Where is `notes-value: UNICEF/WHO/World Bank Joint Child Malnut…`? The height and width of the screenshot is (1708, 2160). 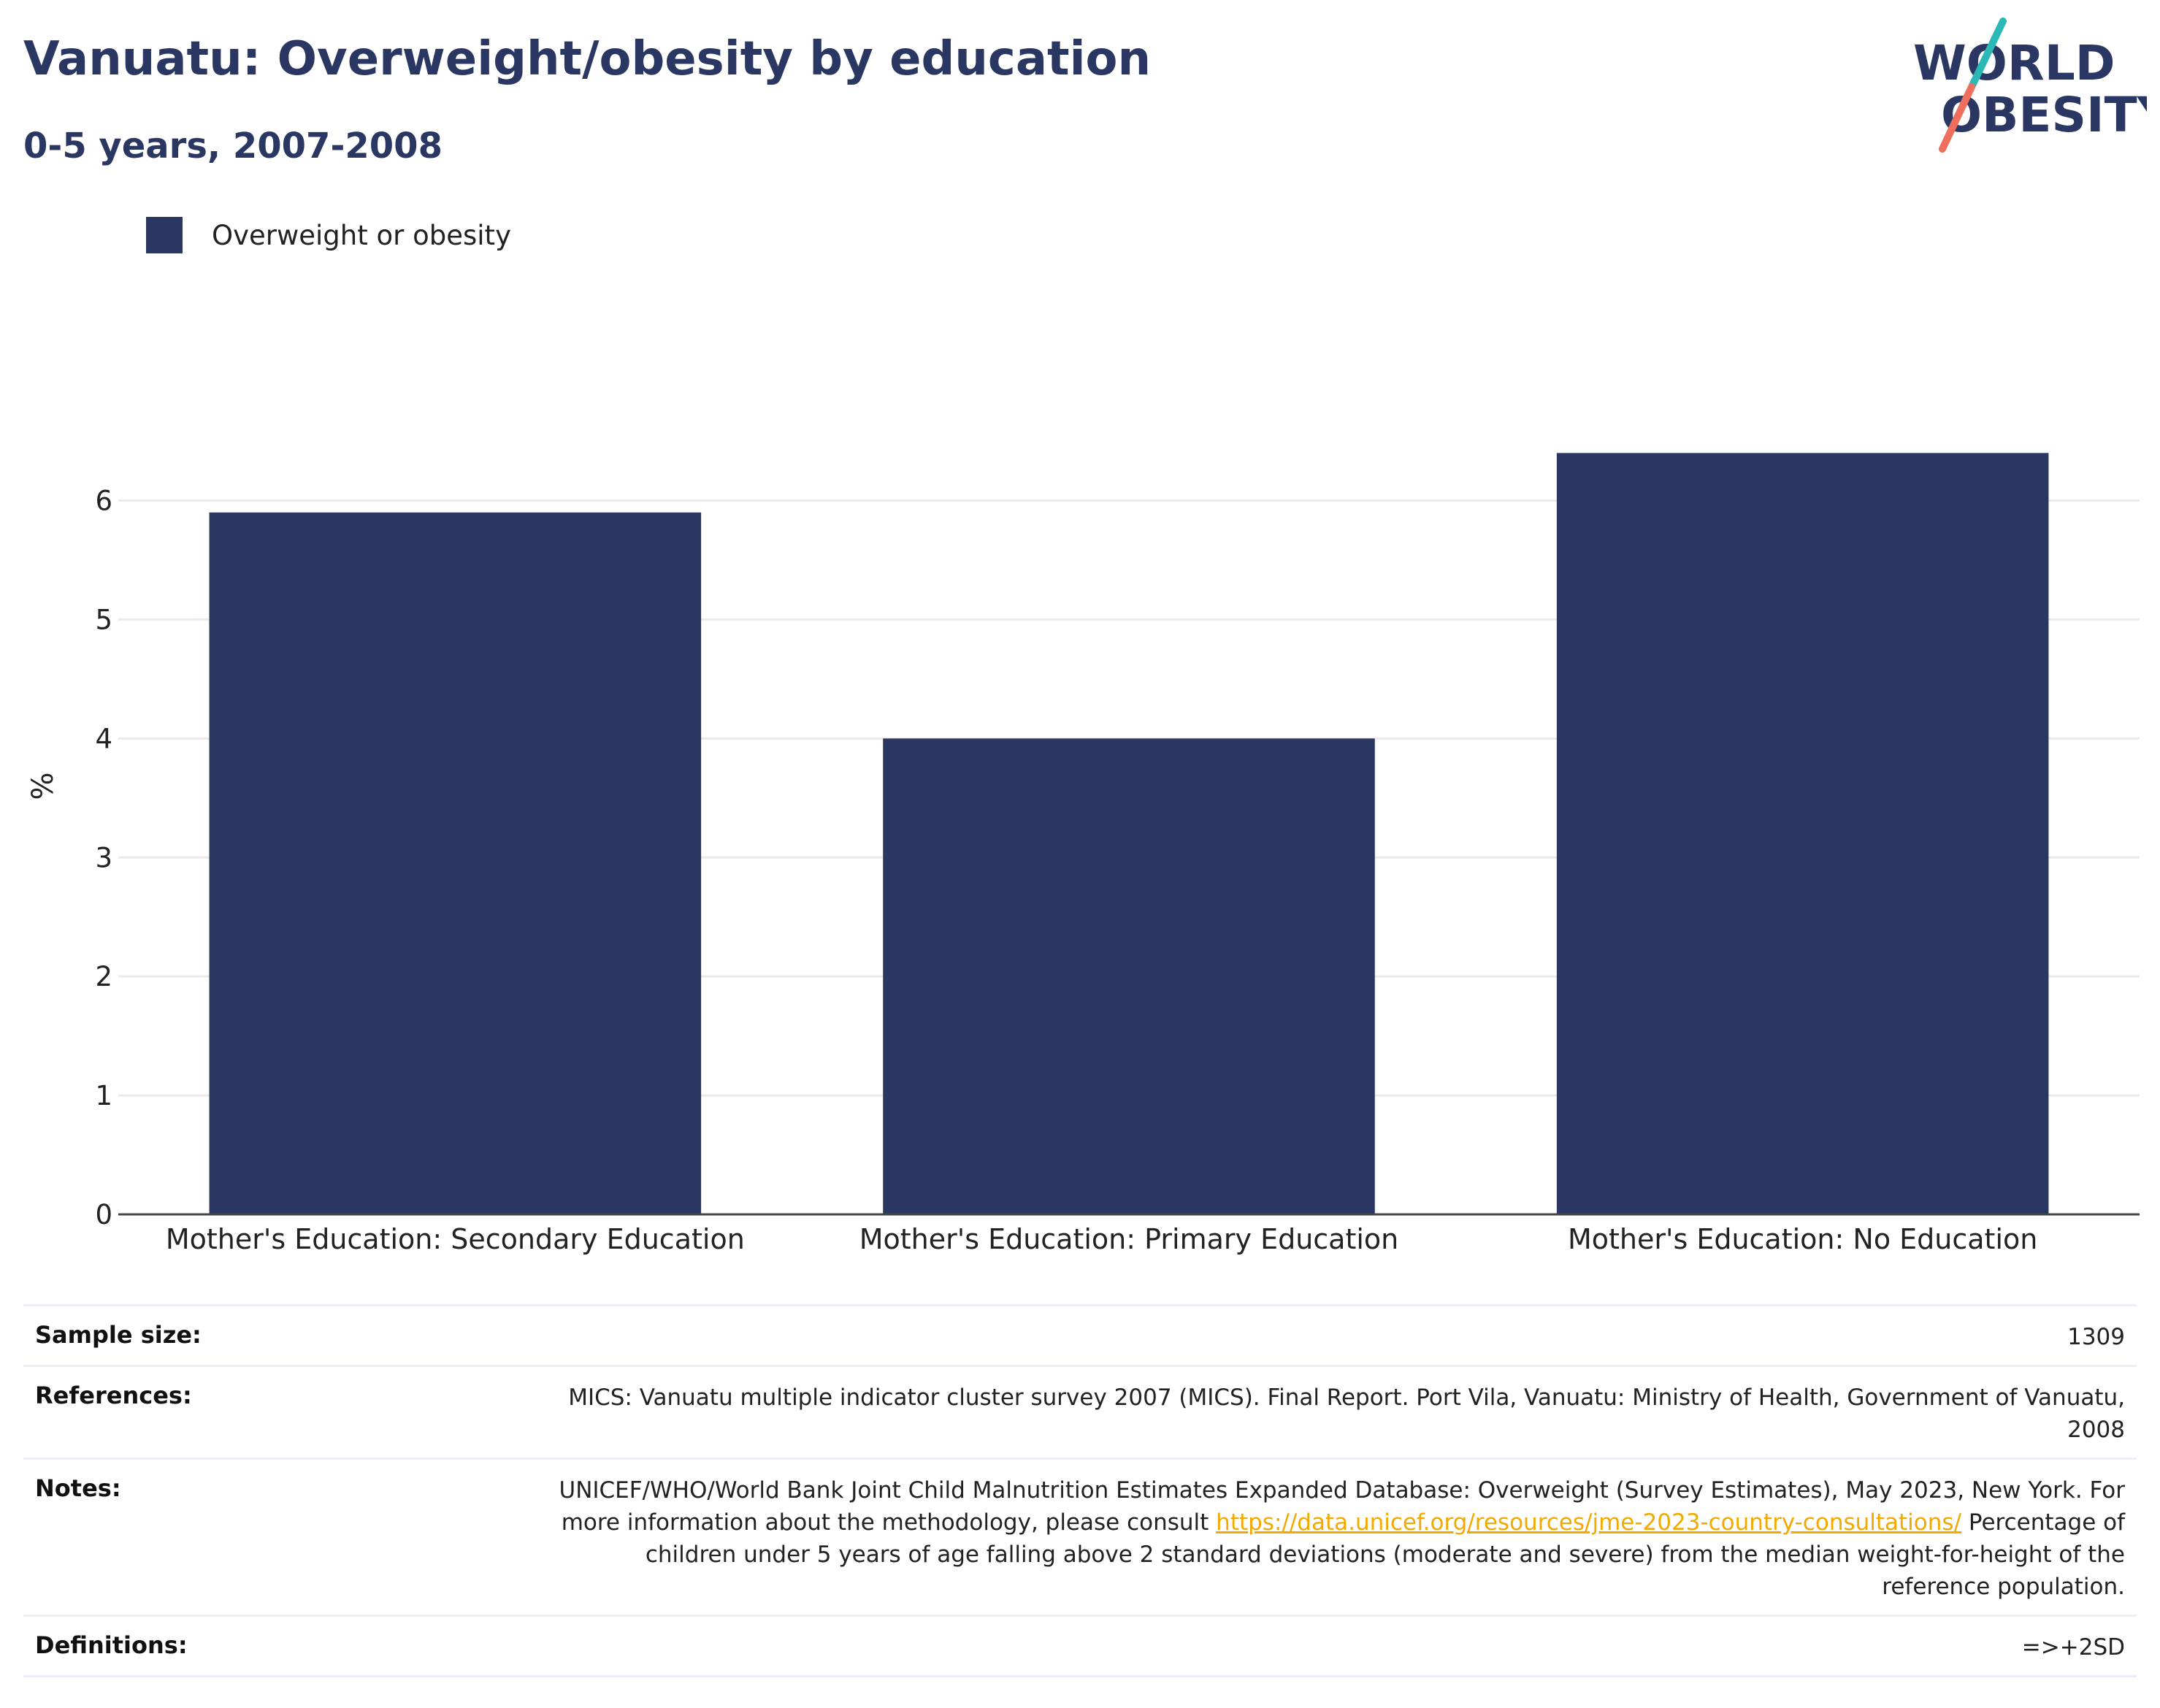
notes-value: UNICEF/WHO/World Bank Joint Child Malnut… is located at coordinates (1329, 1538).